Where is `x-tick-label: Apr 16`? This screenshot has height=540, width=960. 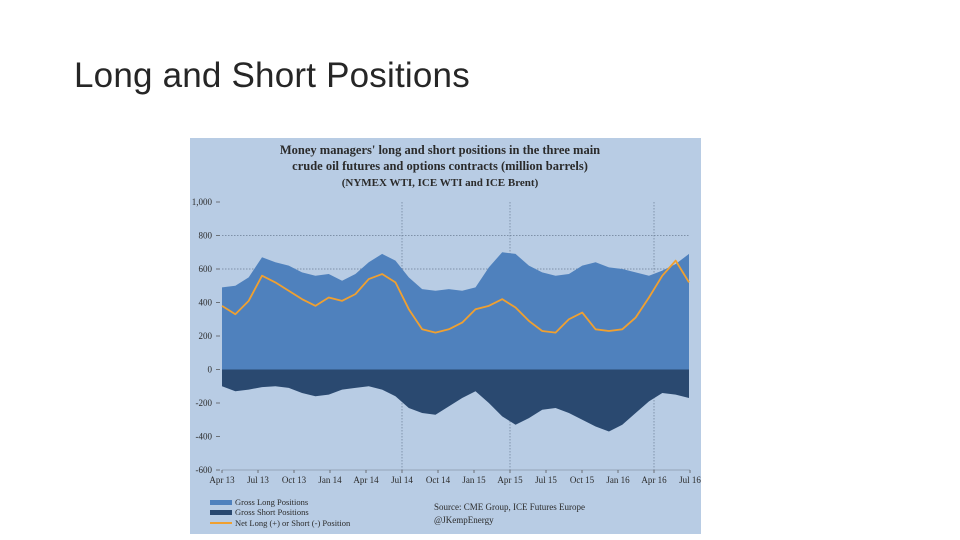
x-tick-label: Apr 16 is located at coordinates (654, 480).